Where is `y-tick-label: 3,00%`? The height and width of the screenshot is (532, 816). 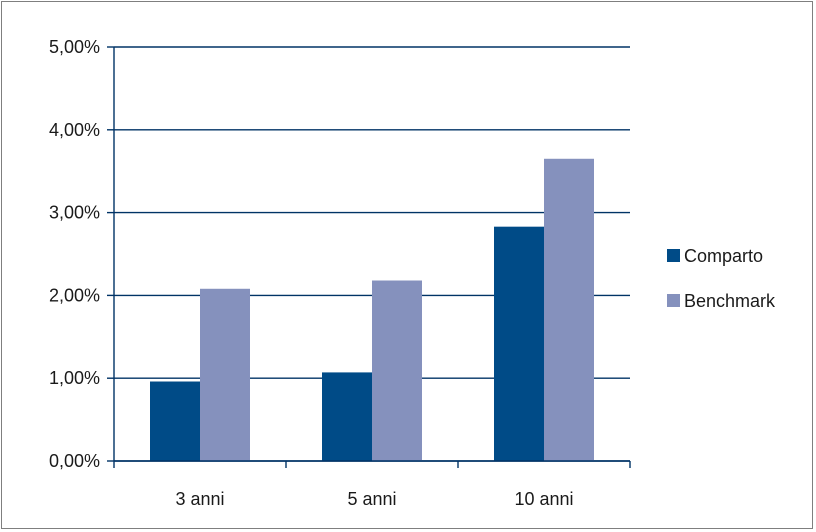
y-tick-label: 3,00% is located at coordinates (74, 213).